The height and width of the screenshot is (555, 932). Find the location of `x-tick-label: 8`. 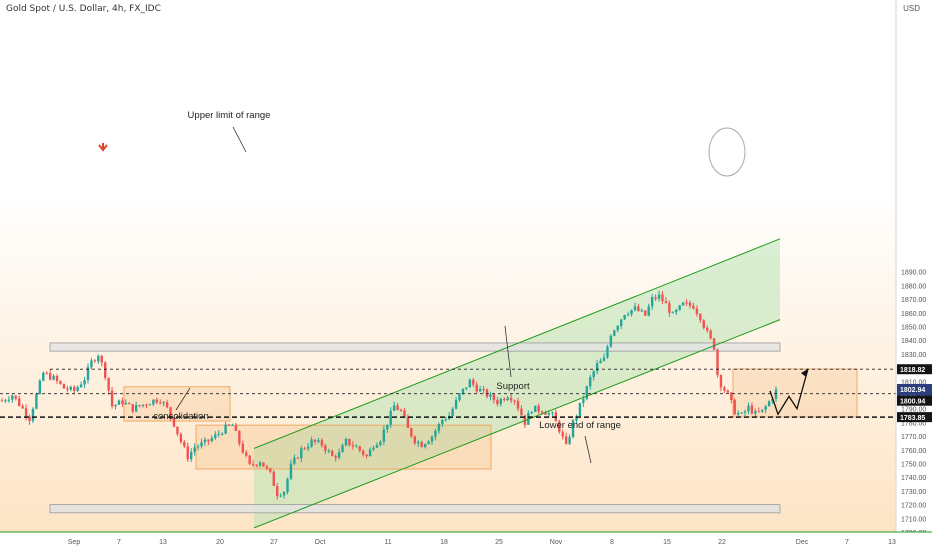

x-tick-label: 8 is located at coordinates (612, 542).